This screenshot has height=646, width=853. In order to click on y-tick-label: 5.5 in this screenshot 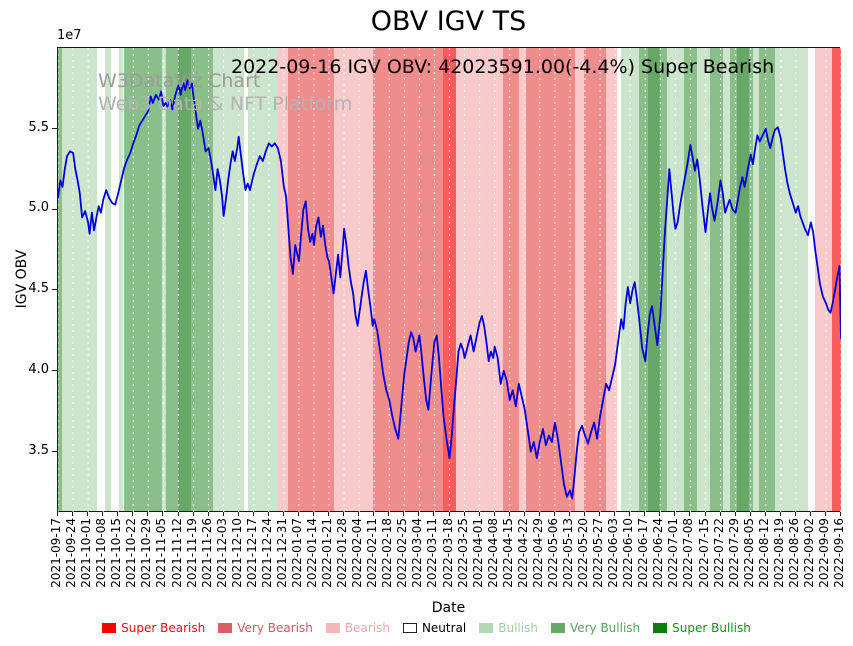, I will do `click(38, 127)`.